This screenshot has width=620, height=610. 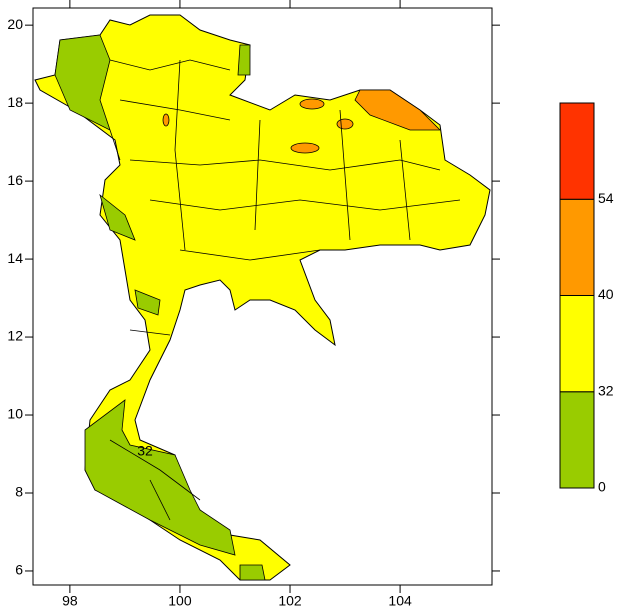 I want to click on y-tick-label: 12, so click(x=15, y=336).